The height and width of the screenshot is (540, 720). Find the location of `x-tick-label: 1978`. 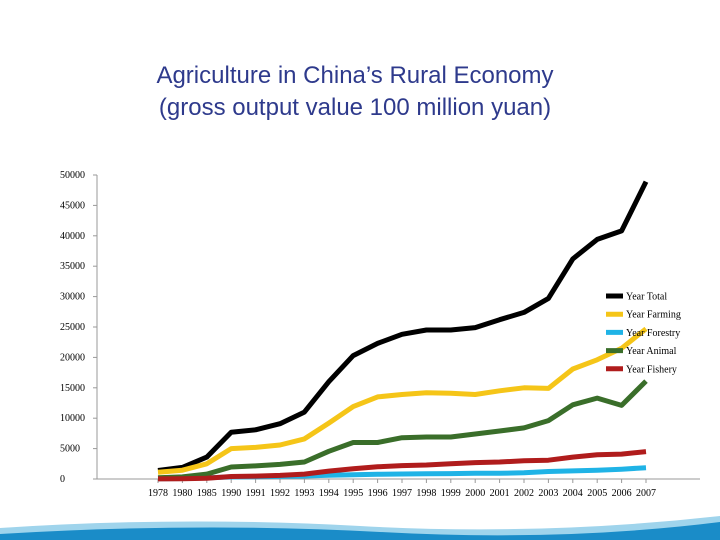

x-tick-label: 1978 is located at coordinates (158, 493).